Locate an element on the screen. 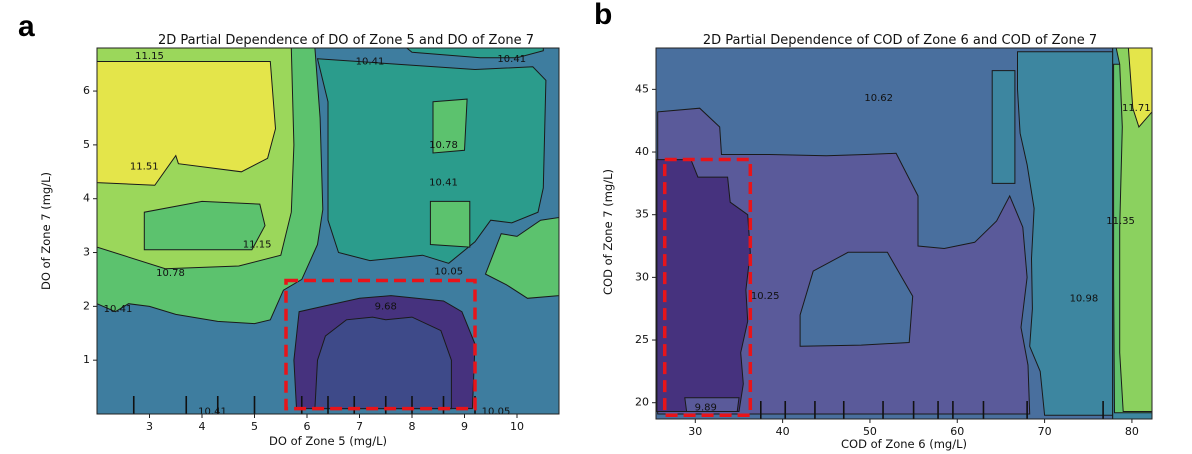 This screenshot has width=1192, height=454. panel-a-y-ticks: 1 2 3 4 5 6 is located at coordinates (90, 225).